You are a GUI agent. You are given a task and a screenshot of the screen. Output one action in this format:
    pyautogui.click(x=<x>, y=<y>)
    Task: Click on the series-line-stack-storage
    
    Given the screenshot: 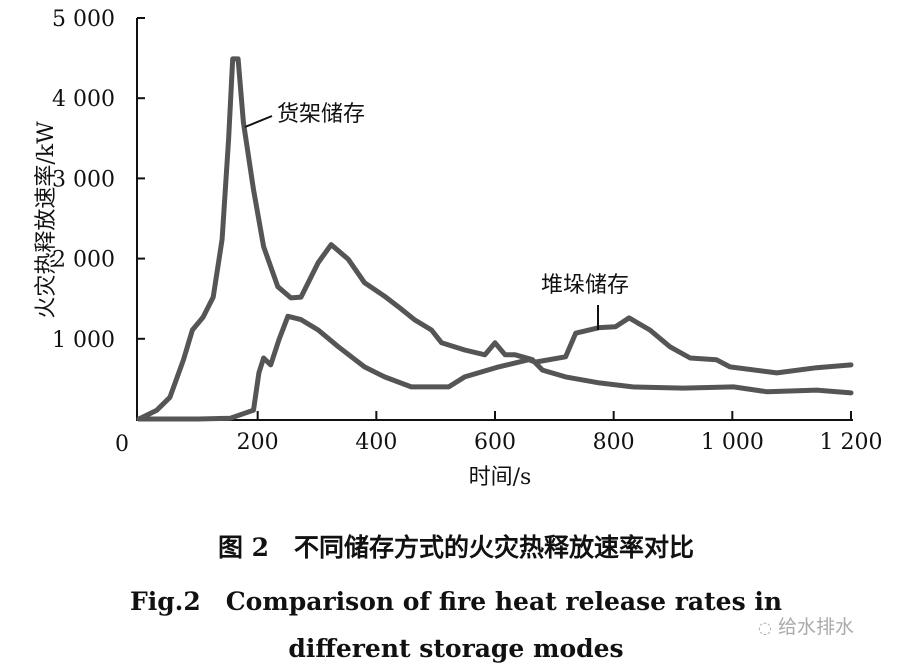 What is the action you would take?
    pyautogui.click(x=495, y=367)
    